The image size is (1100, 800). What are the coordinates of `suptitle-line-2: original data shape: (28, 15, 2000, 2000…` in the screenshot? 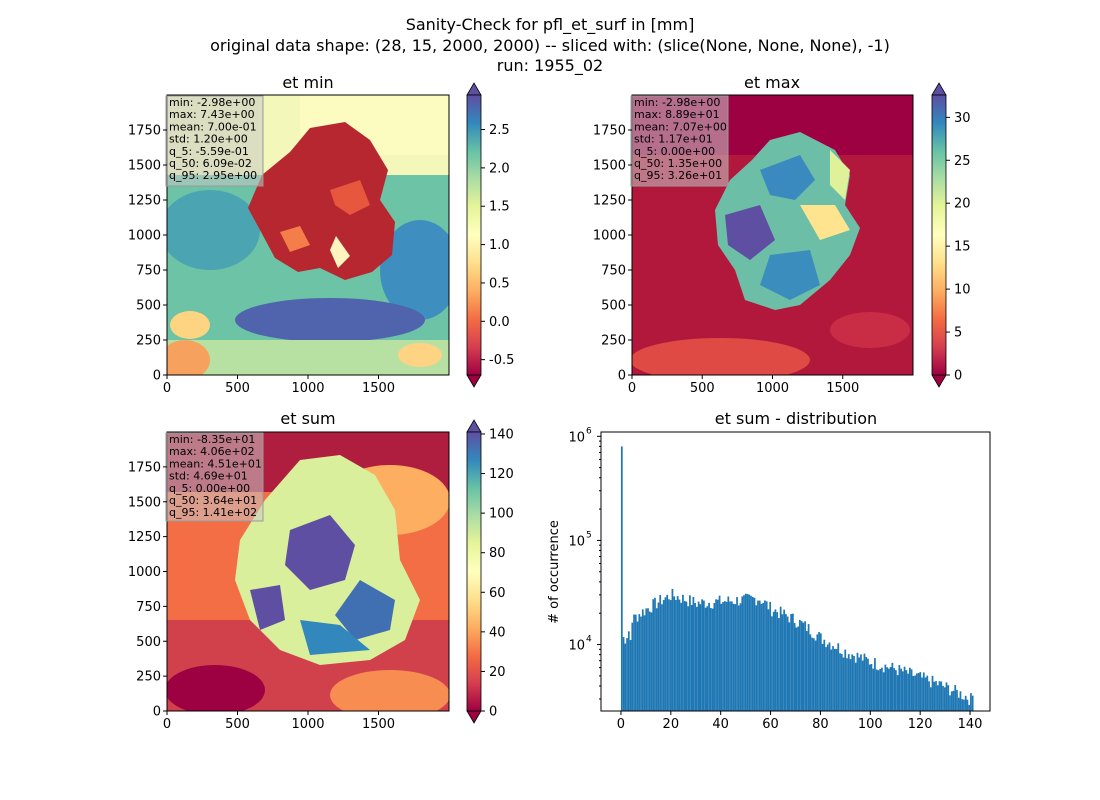 It's located at (550, 45).